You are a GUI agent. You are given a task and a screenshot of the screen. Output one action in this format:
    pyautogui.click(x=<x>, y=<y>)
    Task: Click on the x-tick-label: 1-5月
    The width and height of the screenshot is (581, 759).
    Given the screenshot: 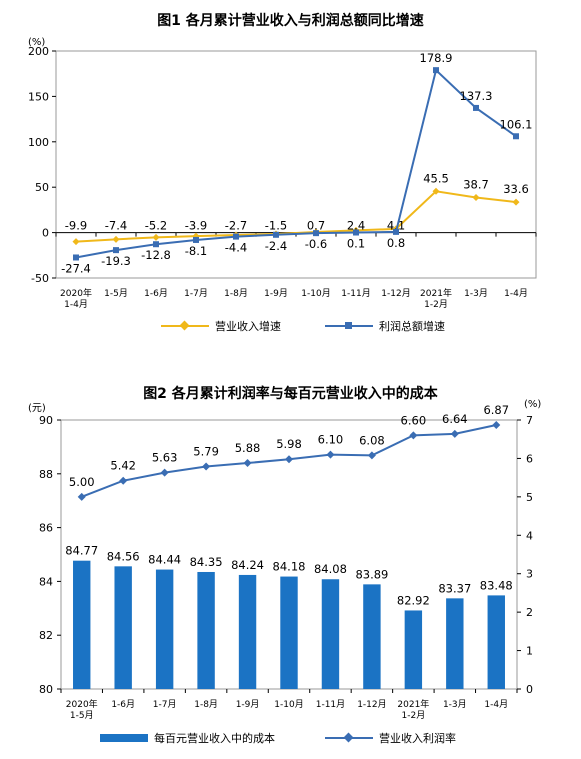 What is the action you would take?
    pyautogui.click(x=82, y=715)
    